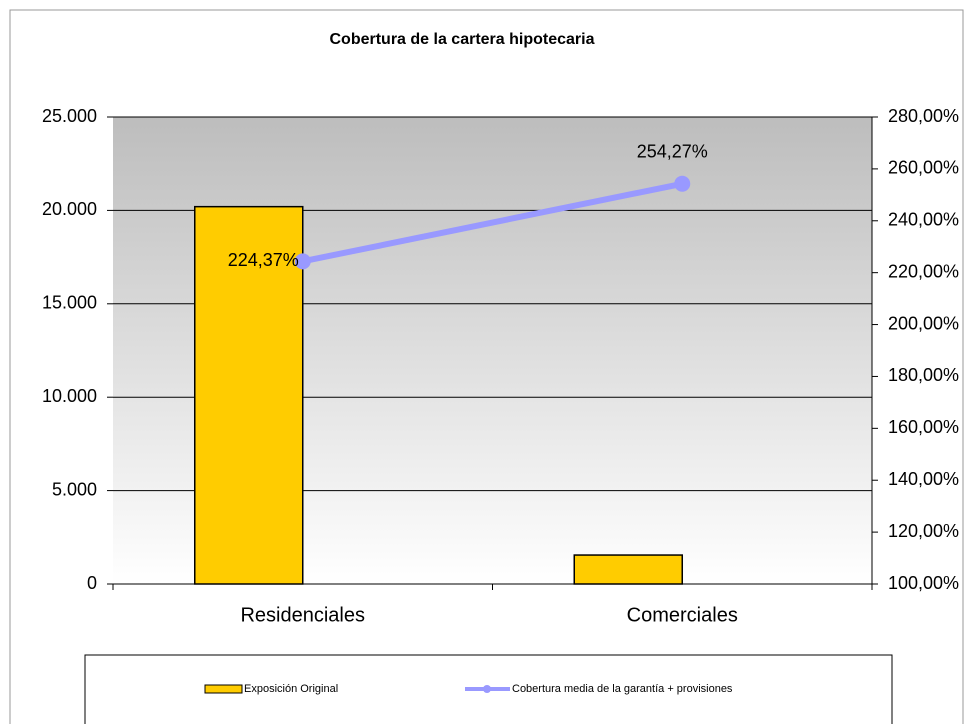 This screenshot has width=974, height=724. What do you see at coordinates (223, 689) in the screenshot?
I see `legend-swatch` at bounding box center [223, 689].